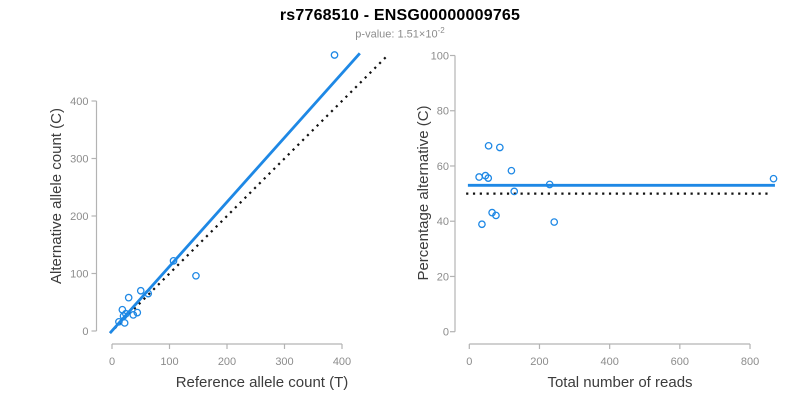  I want to click on x-tick-label: 100, so click(169, 362).